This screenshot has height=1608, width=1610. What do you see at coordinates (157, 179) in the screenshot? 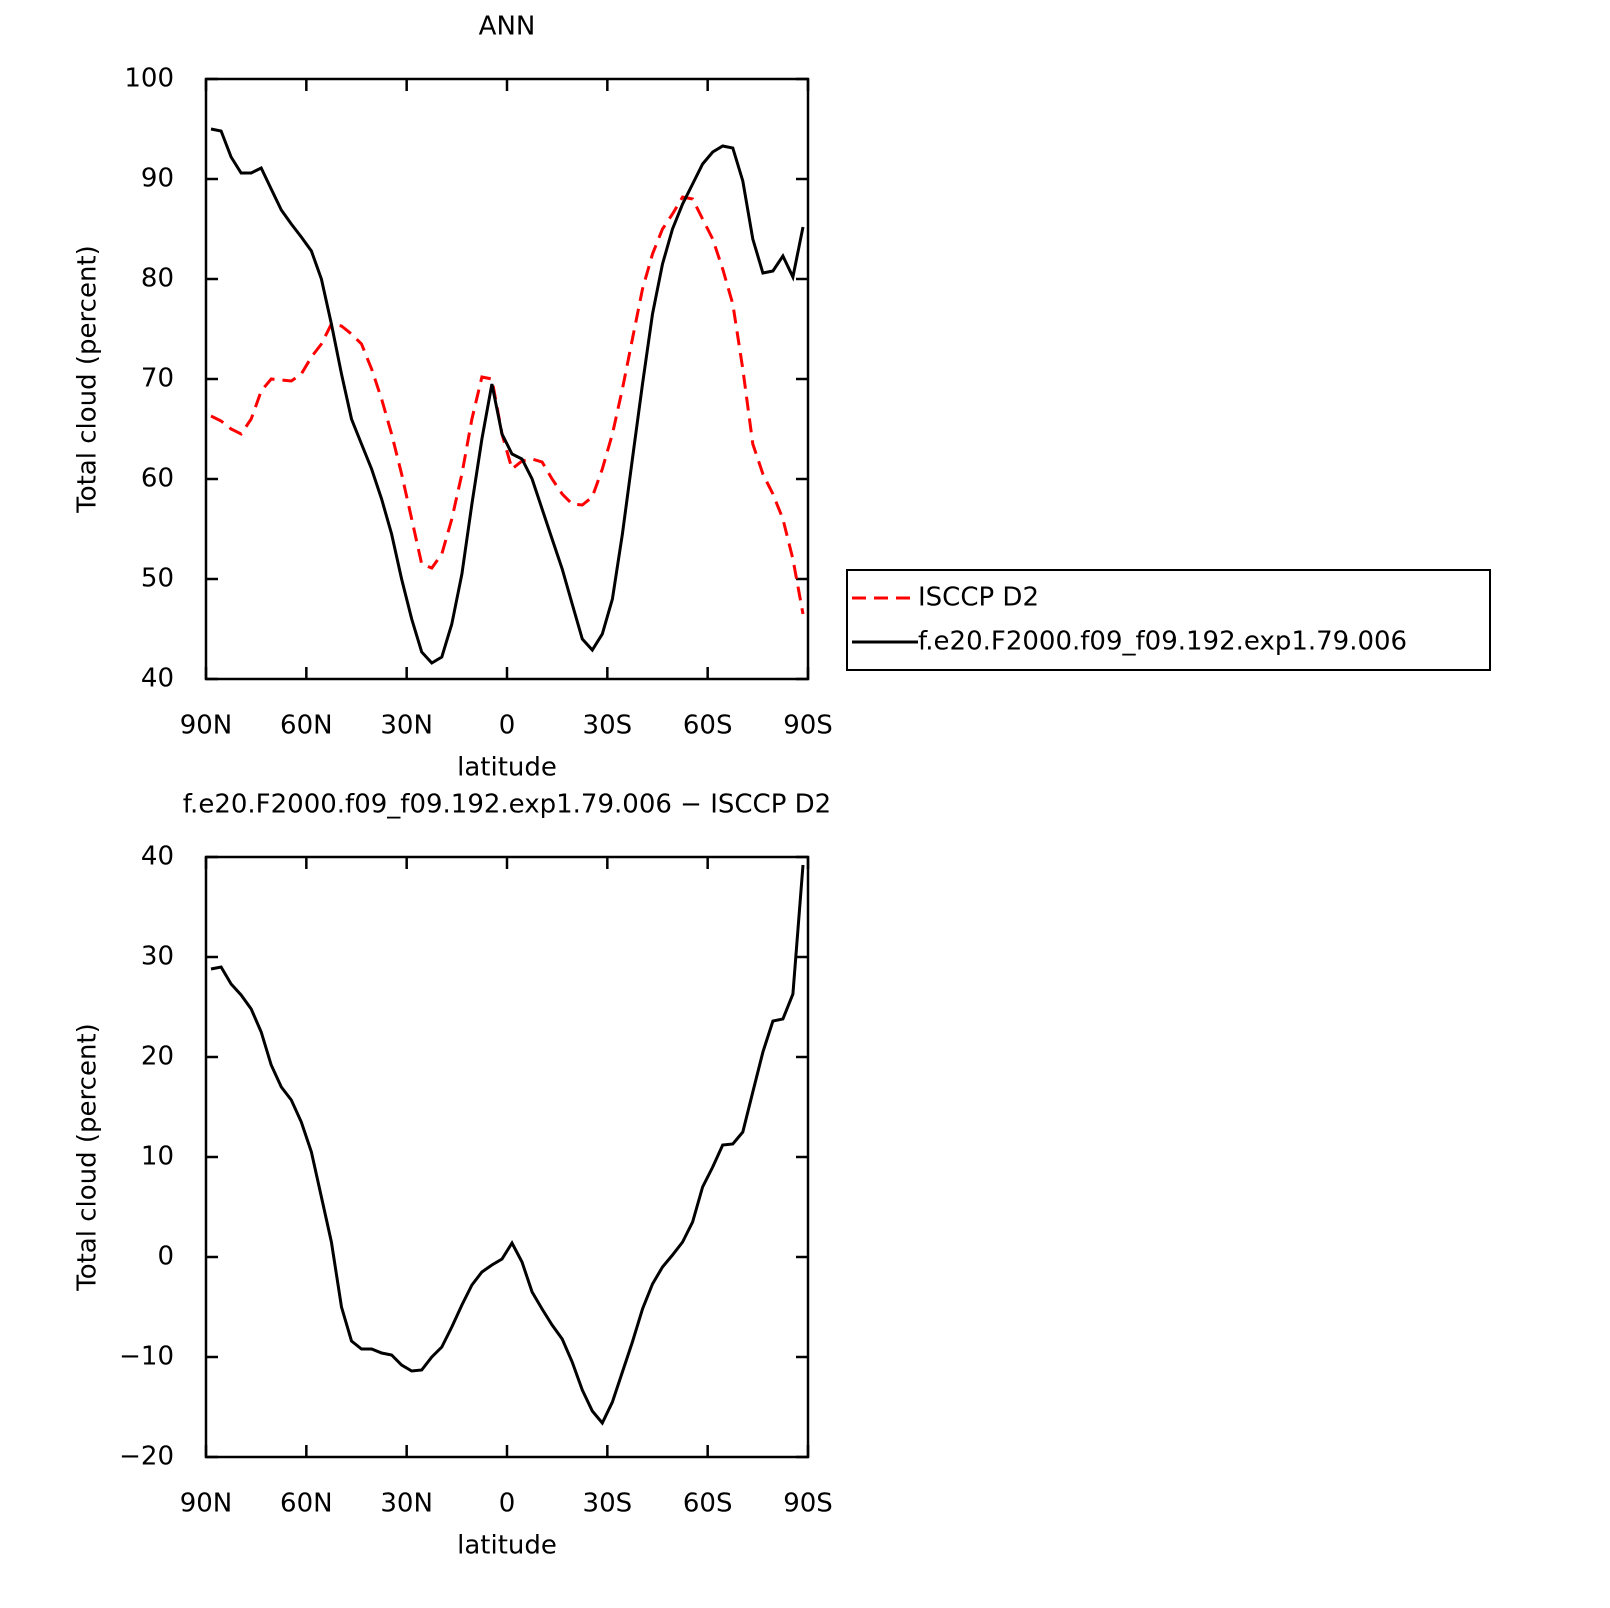
I see `y-tick-label: 90` at bounding box center [157, 179].